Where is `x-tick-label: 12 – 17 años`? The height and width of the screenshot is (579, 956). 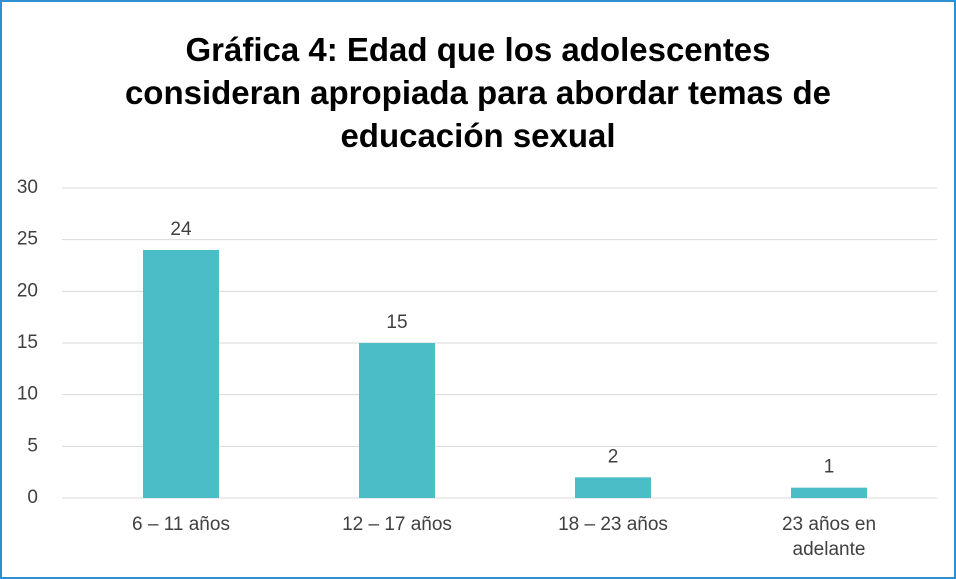
x-tick-label: 12 – 17 años is located at coordinates (397, 524).